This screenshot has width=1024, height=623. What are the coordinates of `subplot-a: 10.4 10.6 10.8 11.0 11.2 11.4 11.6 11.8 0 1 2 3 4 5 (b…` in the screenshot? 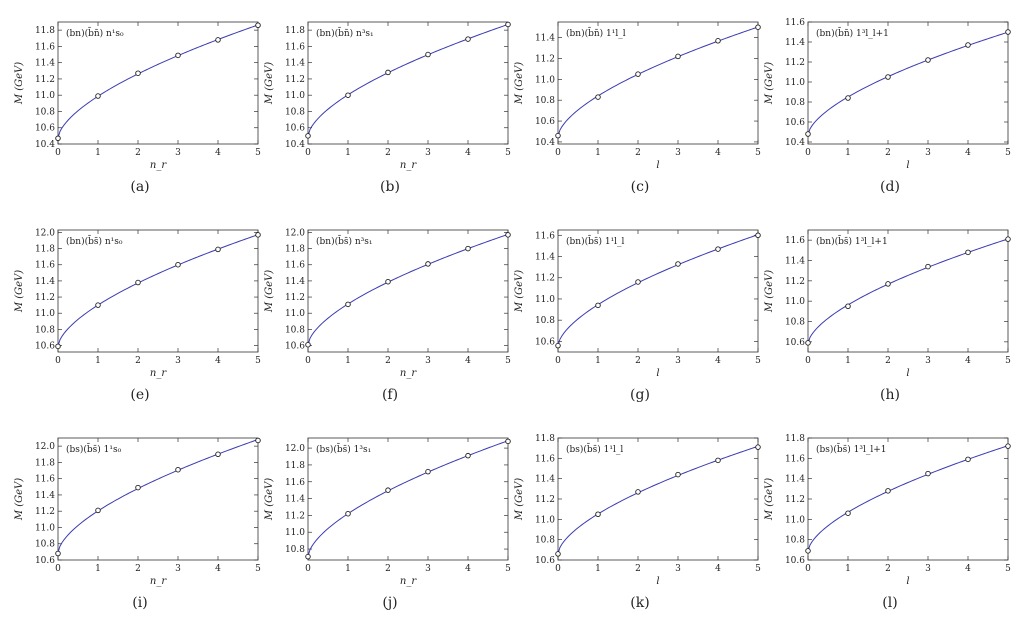 It's located at (137, 108).